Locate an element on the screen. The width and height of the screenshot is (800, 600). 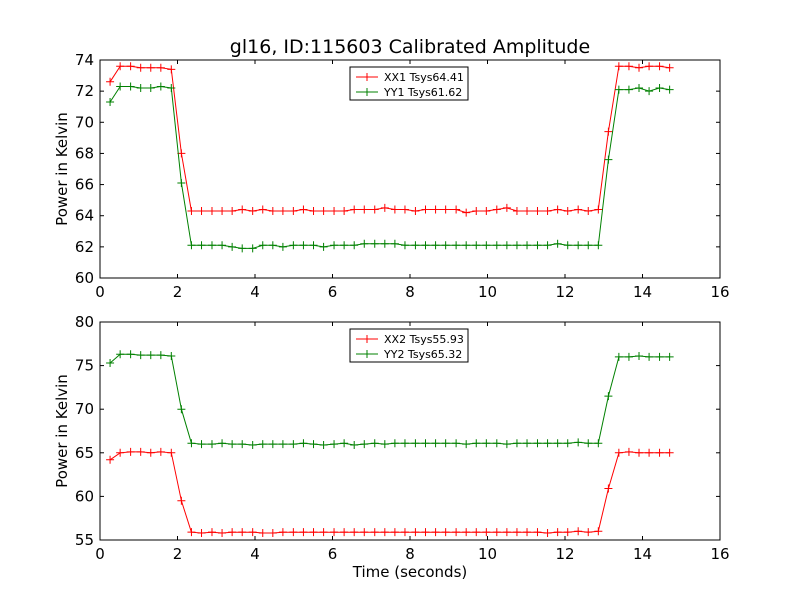
top-y-tick-label: 74 is located at coordinates (84, 60).